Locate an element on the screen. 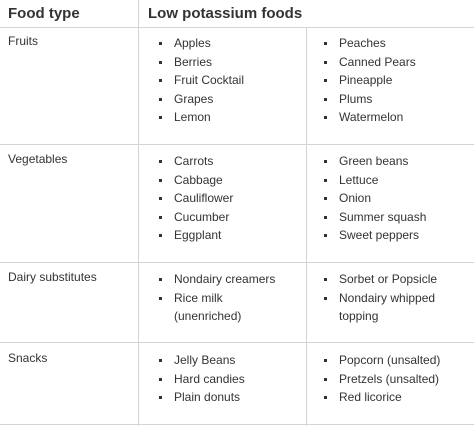 This screenshot has height=426, width=474. list-item: Nondairy creamers is located at coordinates (215, 279).